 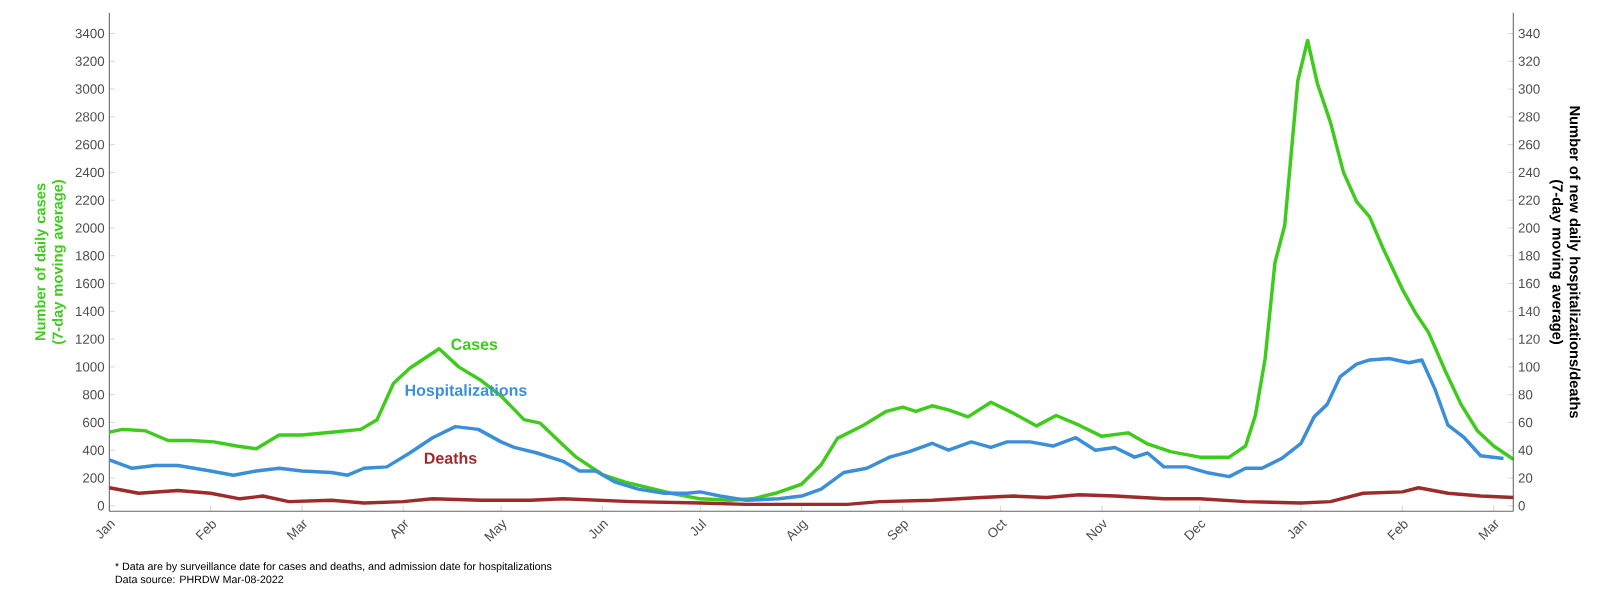 I want to click on x-tick-label: Aug, so click(x=798, y=531).